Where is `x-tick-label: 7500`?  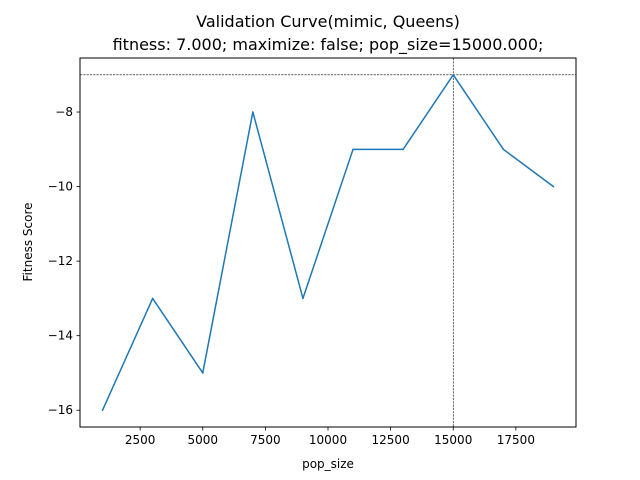
x-tick-label: 7500 is located at coordinates (265, 440).